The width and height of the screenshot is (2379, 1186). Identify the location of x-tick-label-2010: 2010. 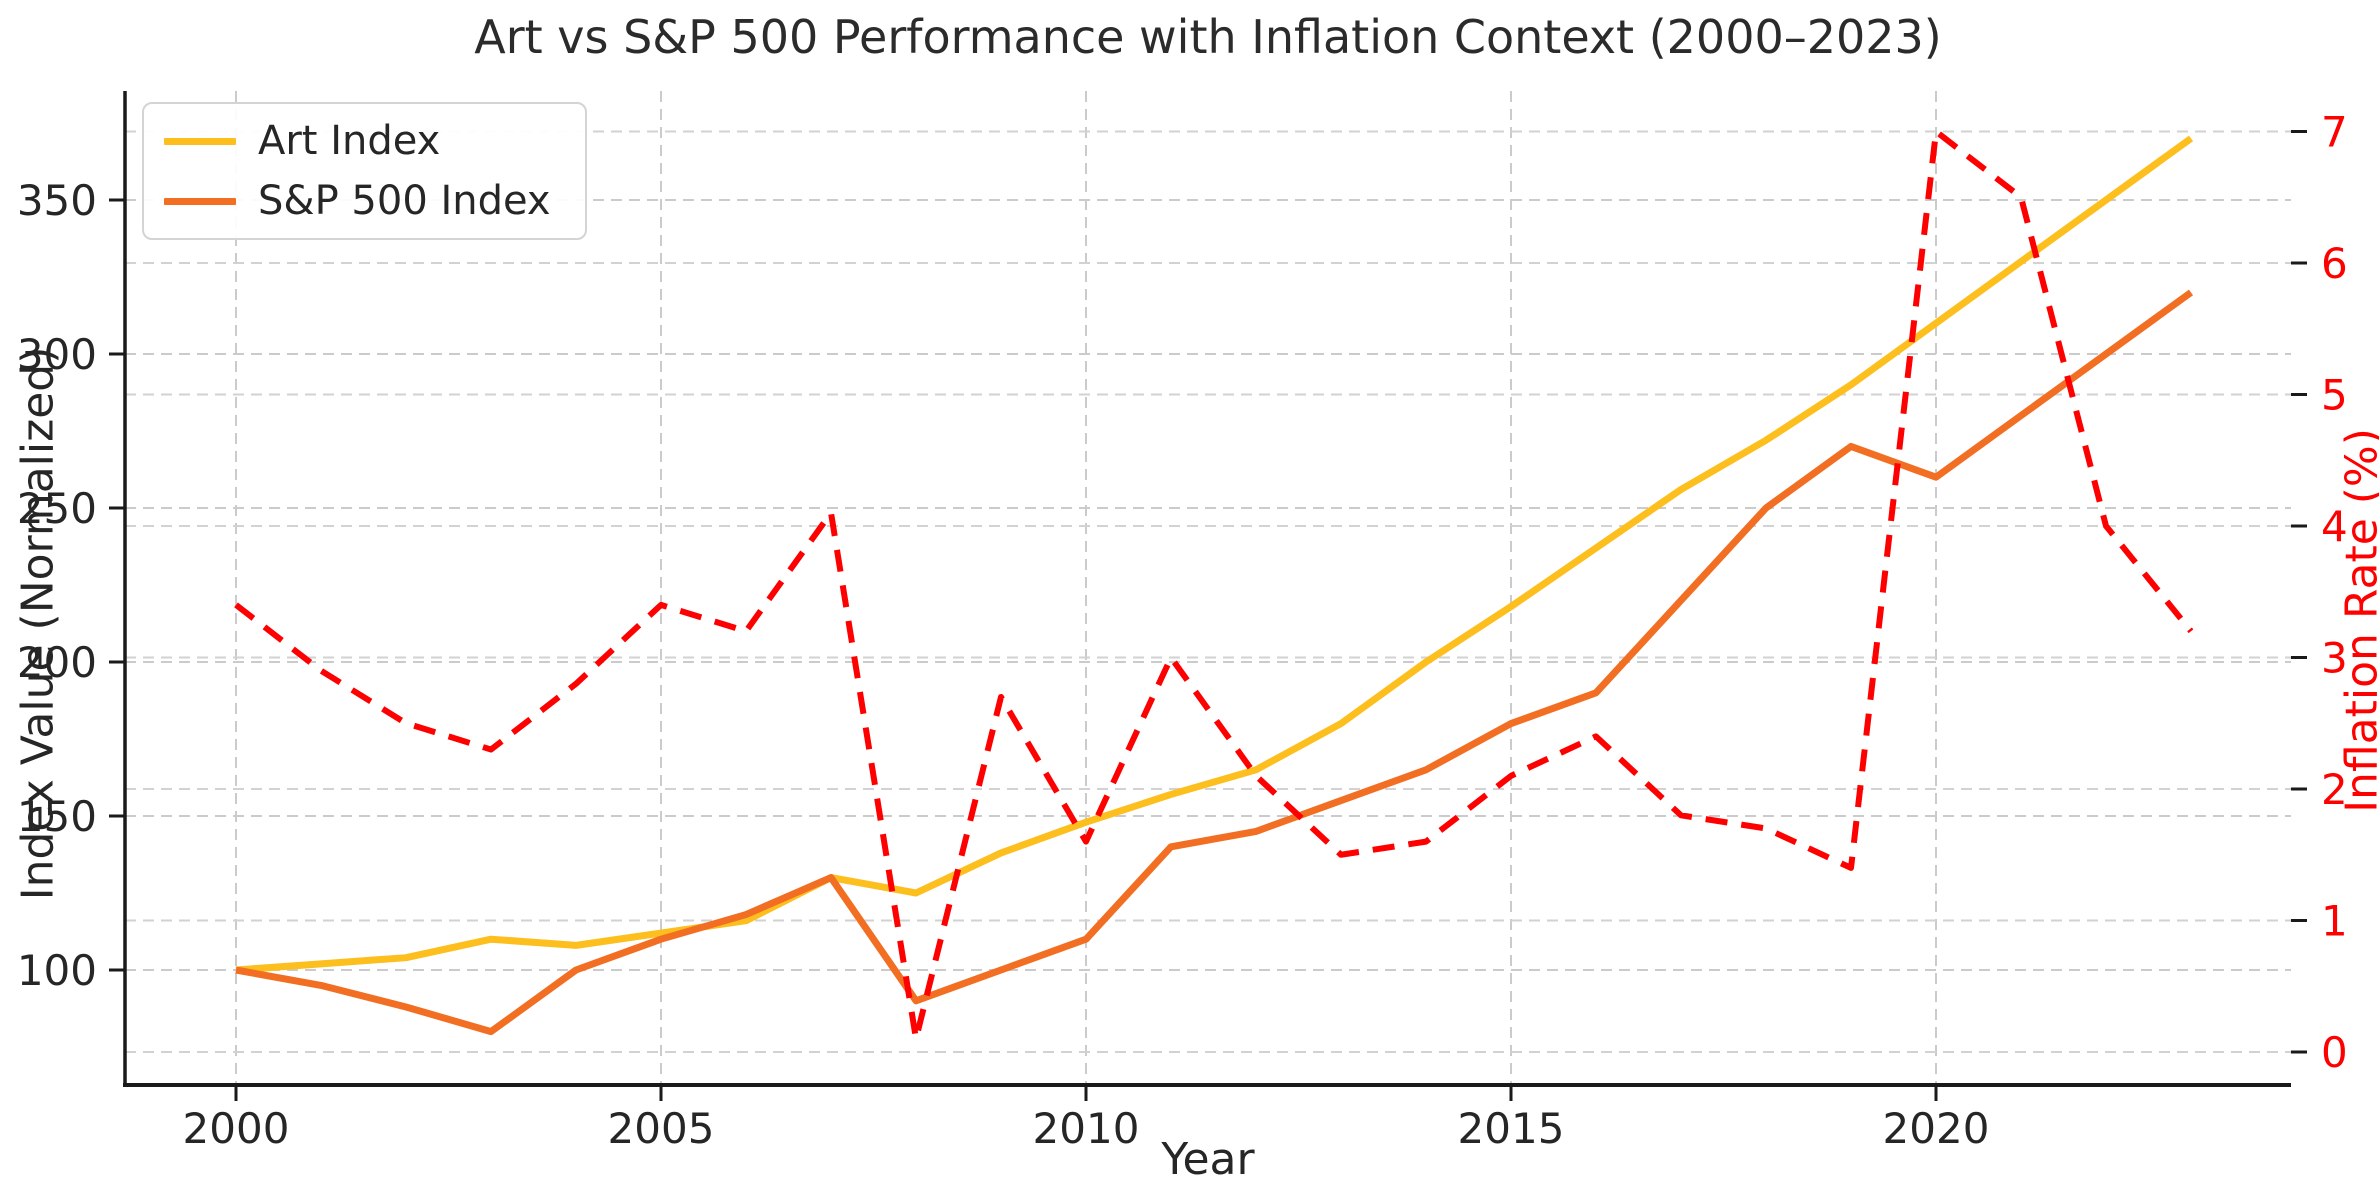
(1086, 1128).